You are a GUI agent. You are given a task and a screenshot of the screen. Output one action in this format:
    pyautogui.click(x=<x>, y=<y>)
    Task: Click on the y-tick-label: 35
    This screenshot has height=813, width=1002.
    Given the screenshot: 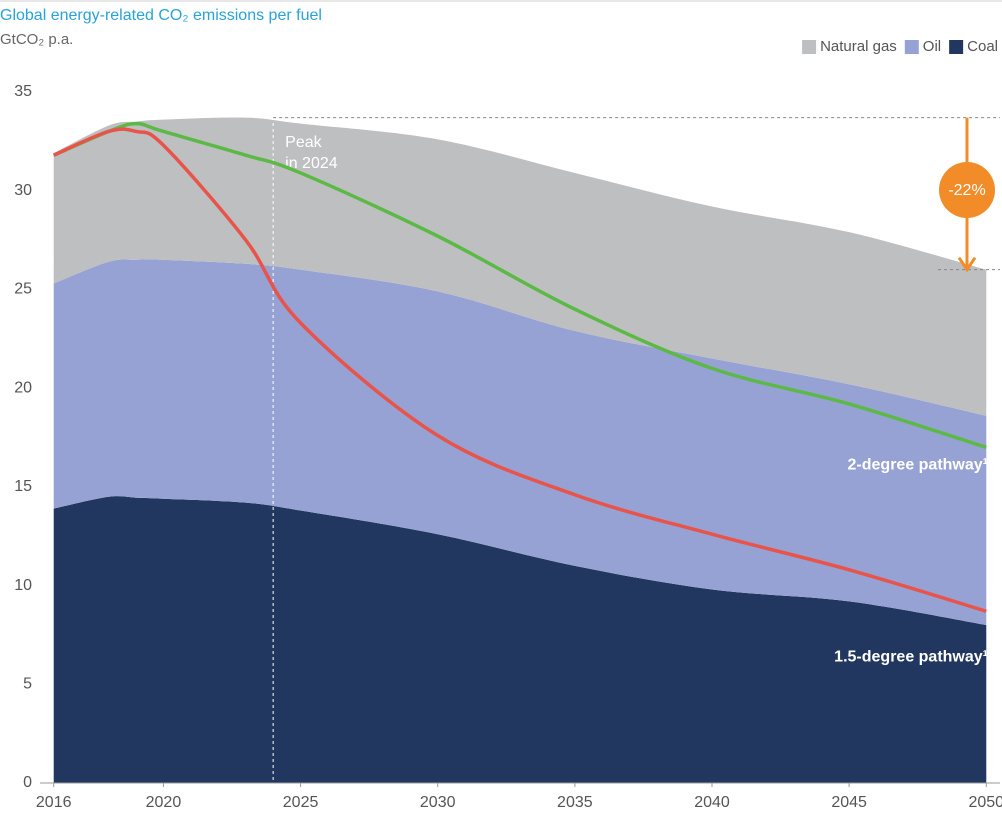 What is the action you would take?
    pyautogui.click(x=23, y=91)
    